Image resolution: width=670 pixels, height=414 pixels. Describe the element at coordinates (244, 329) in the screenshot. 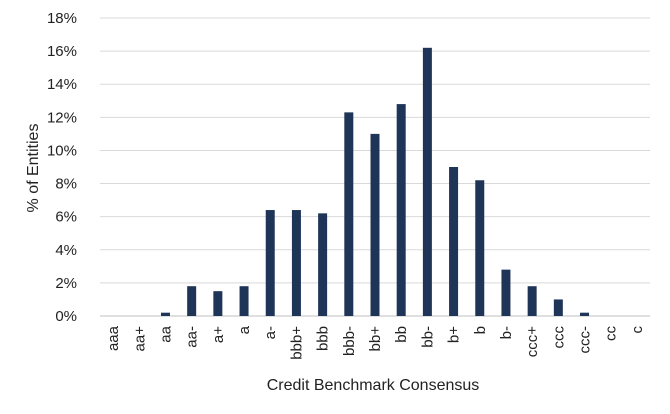

I see `x-tick-label: a` at that location.